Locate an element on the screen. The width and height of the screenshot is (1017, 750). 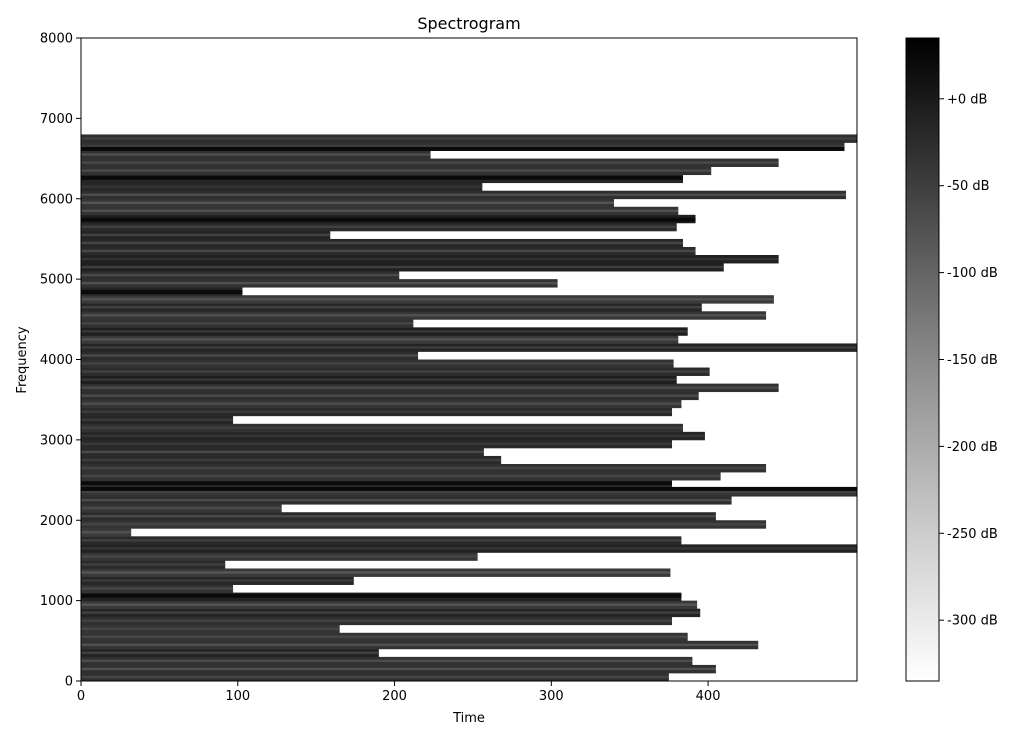
y-tick-label: 5000 is located at coordinates (56, 280).